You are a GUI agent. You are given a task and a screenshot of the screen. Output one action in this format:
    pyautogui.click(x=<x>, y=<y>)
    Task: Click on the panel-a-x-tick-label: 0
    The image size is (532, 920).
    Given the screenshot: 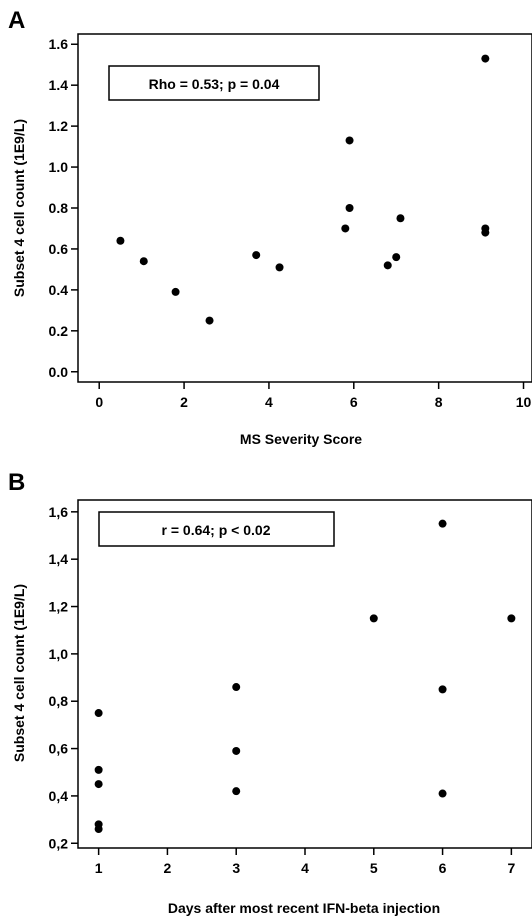 What is the action you would take?
    pyautogui.click(x=99, y=402)
    